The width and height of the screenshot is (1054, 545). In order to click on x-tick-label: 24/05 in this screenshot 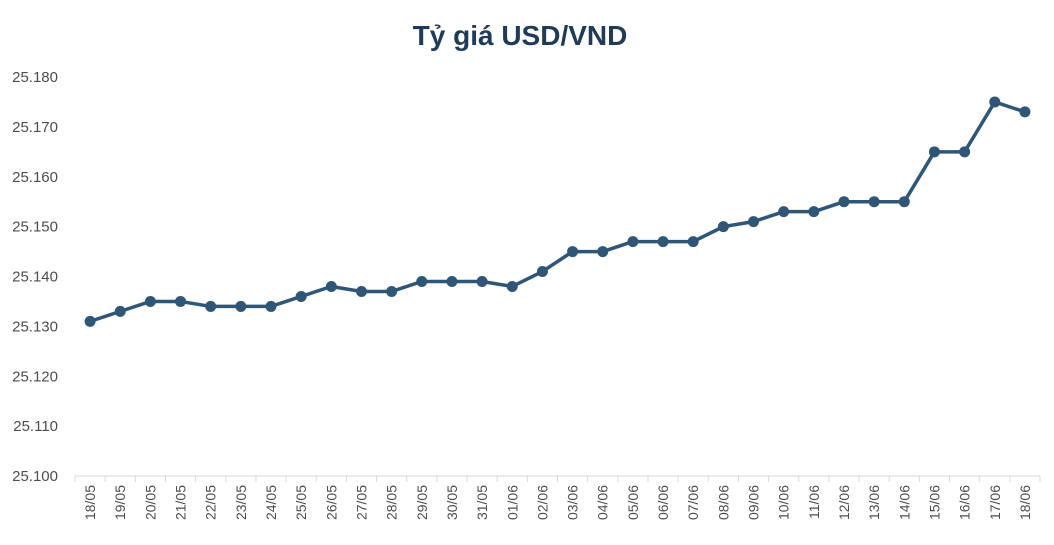, I will do `click(271, 502)`.